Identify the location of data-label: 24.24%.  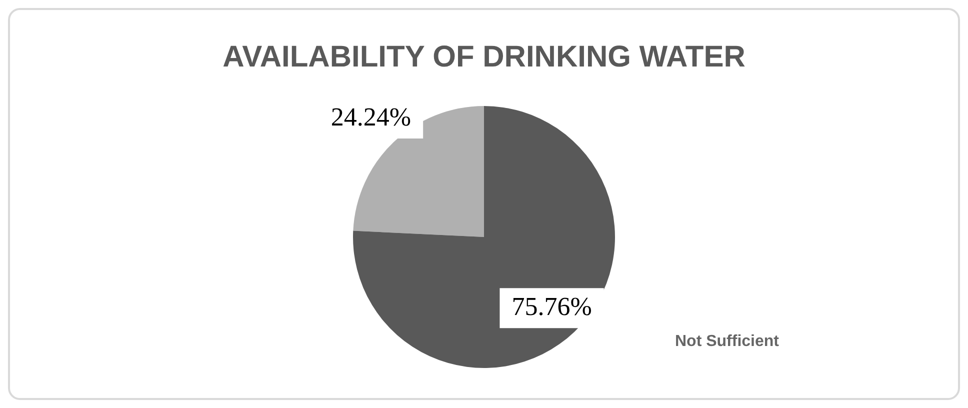
(371, 117).